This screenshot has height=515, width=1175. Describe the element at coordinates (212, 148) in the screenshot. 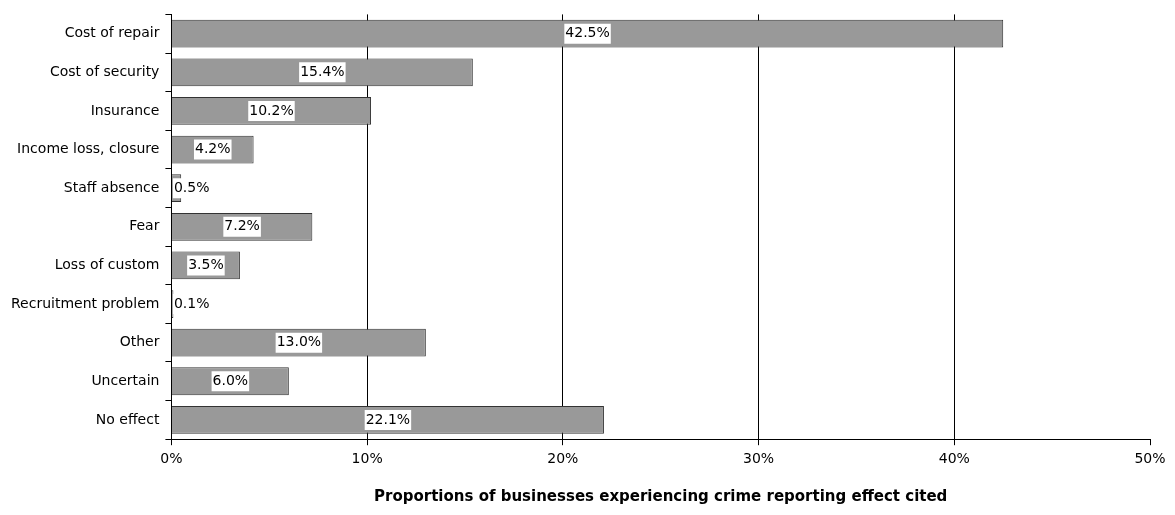

I see `data-label: 4.2%` at that location.